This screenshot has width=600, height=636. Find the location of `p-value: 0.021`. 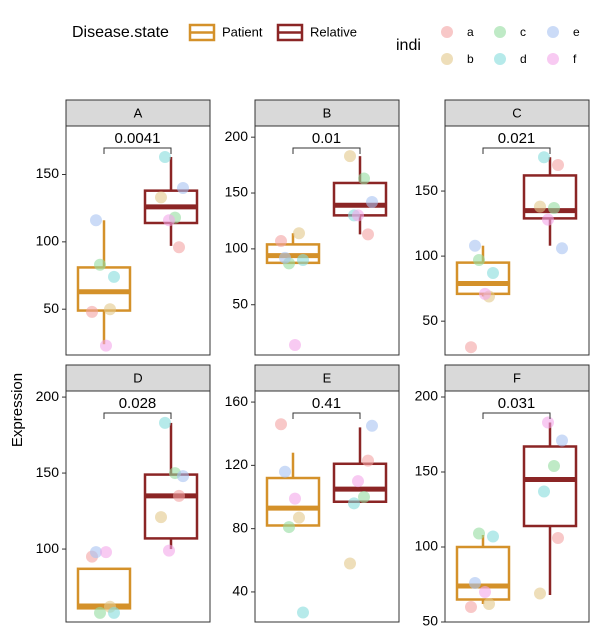

p-value: 0.021 is located at coordinates (517, 138).